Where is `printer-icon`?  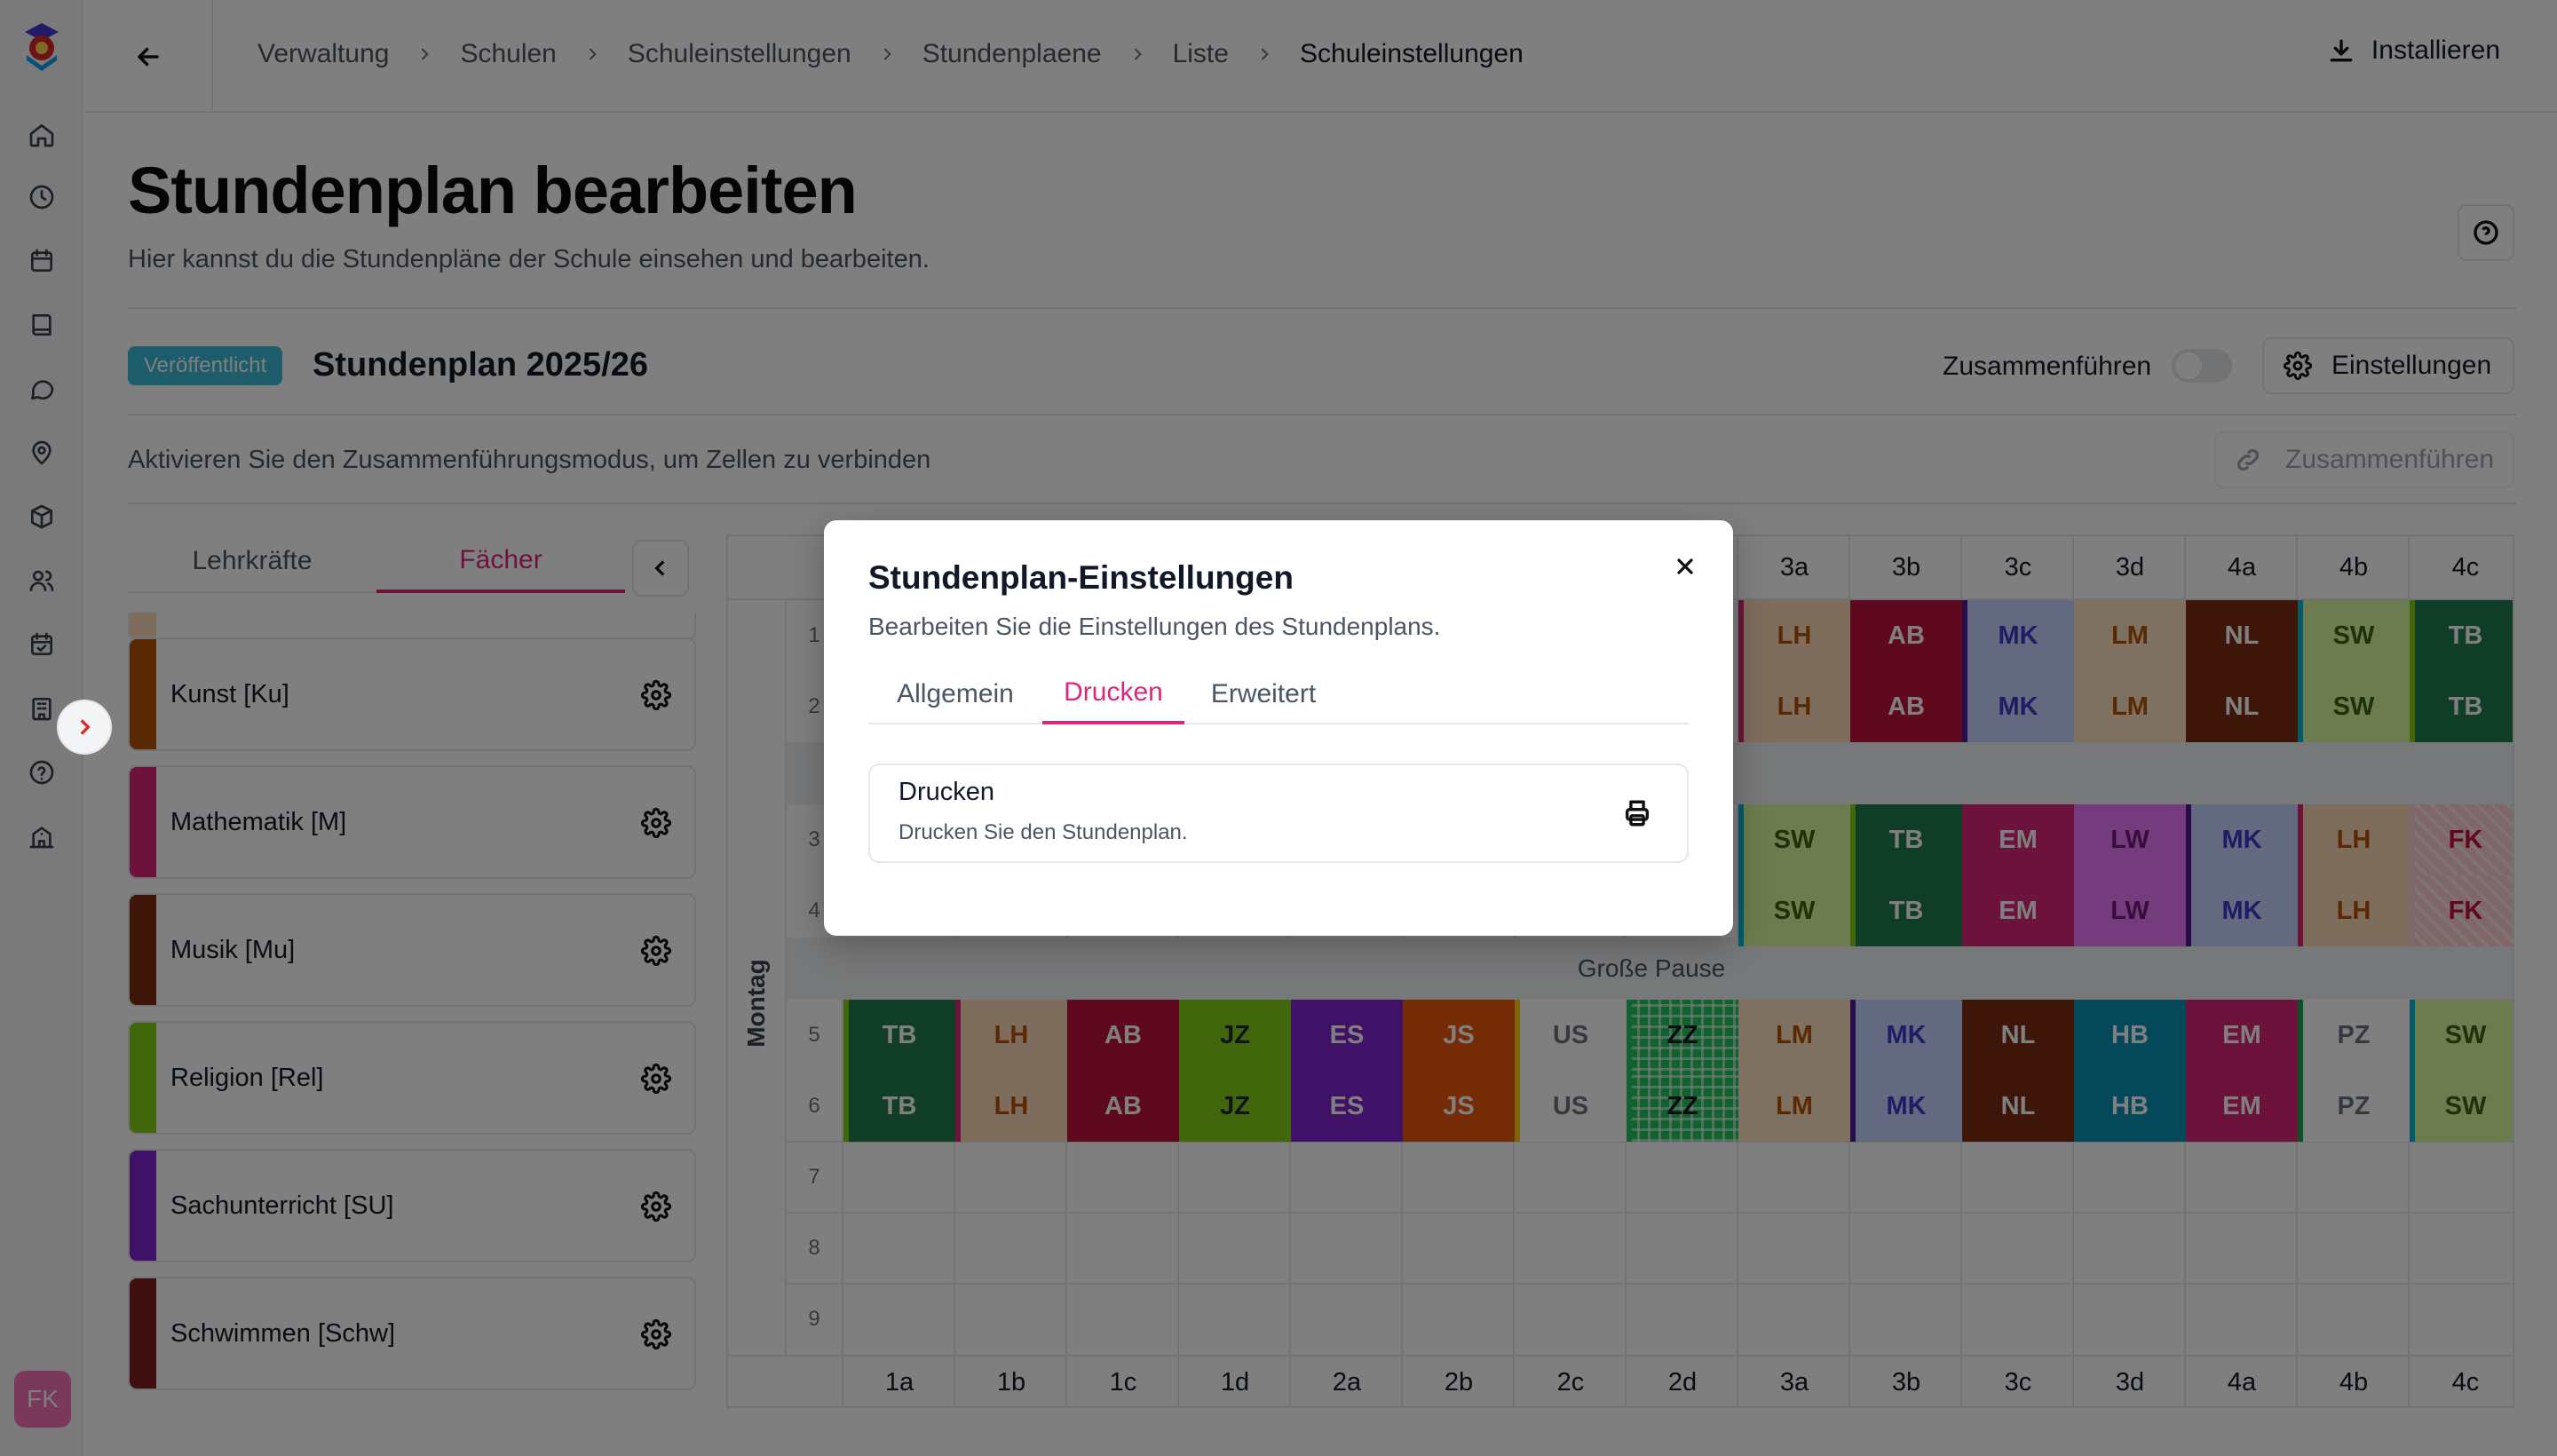 printer-icon is located at coordinates (1637, 813).